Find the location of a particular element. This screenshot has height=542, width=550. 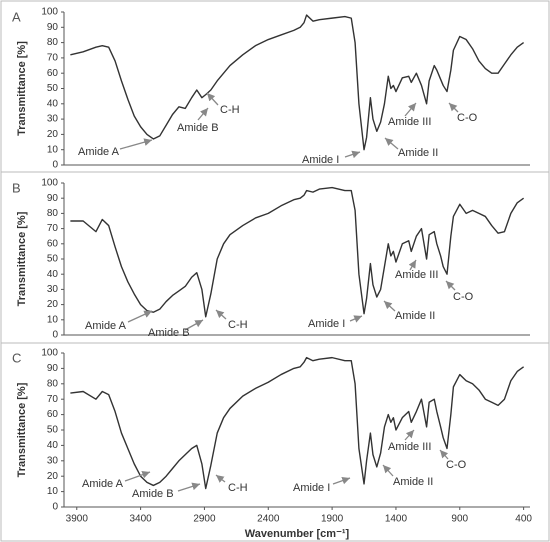

x-tick-label: 1400 is located at coordinates (396, 519).